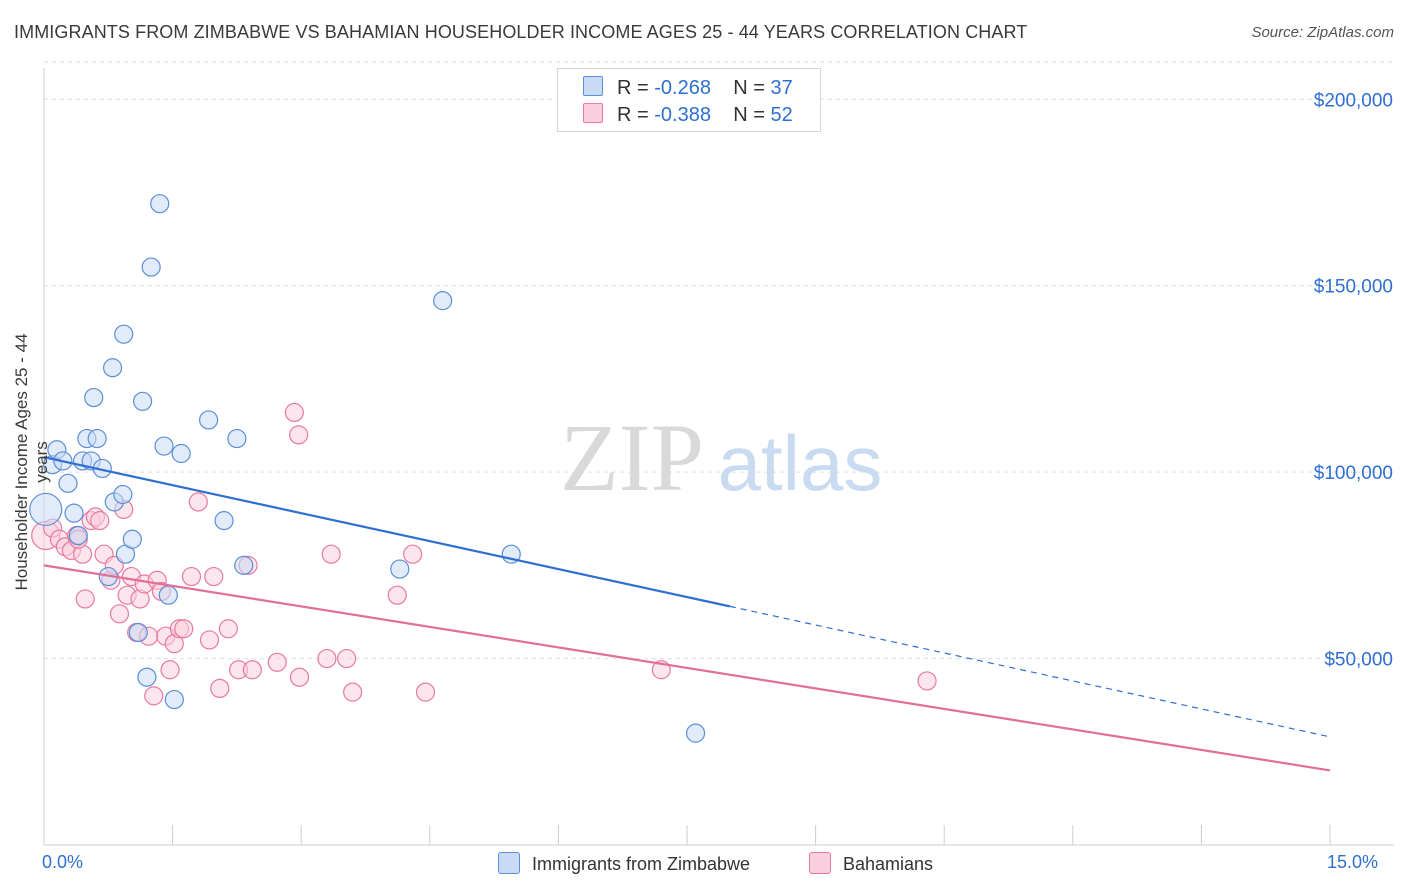 This screenshot has width=1406, height=892. What do you see at coordinates (1353, 380) in the screenshot?
I see `y-tick-labels: $50,000 $100,000 $150,000 $200,000` at bounding box center [1353, 380].